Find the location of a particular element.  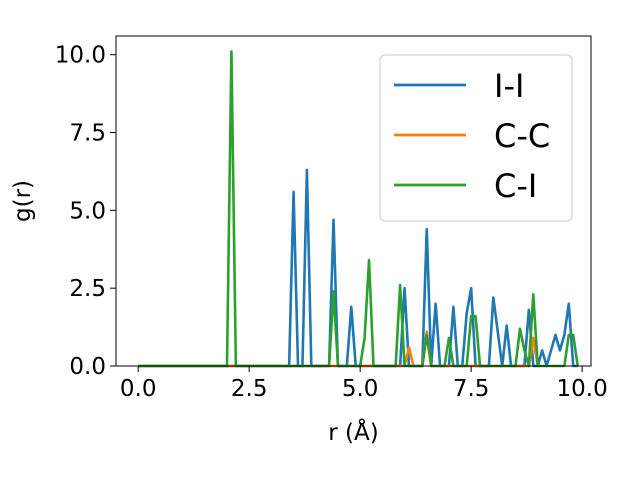

legend-box is located at coordinates (476, 138).